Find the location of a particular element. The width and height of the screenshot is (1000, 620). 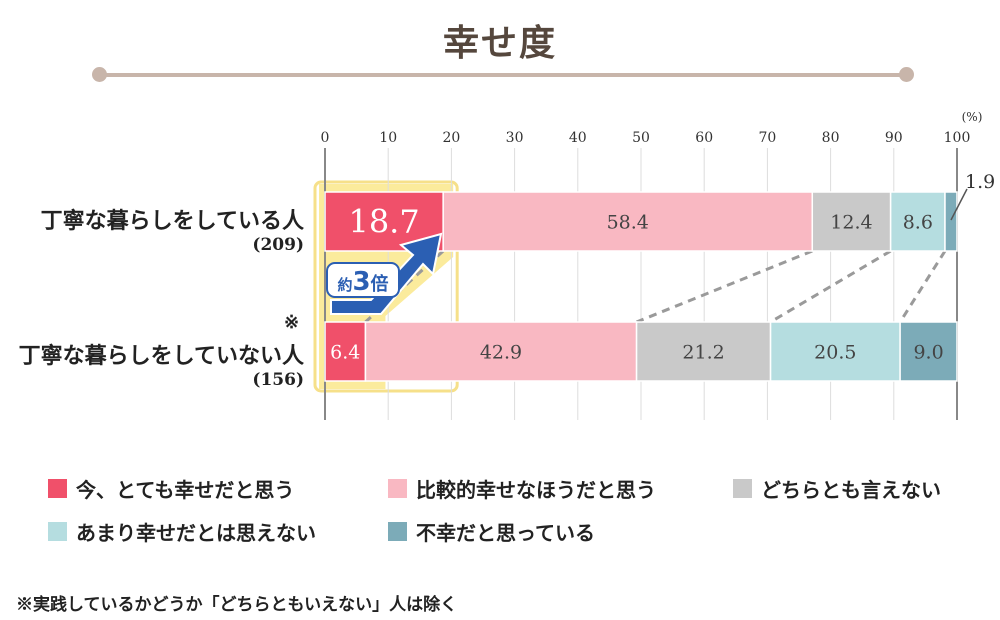

legend-item-4: あまり幸せだとは思えない is located at coordinates (182, 531).